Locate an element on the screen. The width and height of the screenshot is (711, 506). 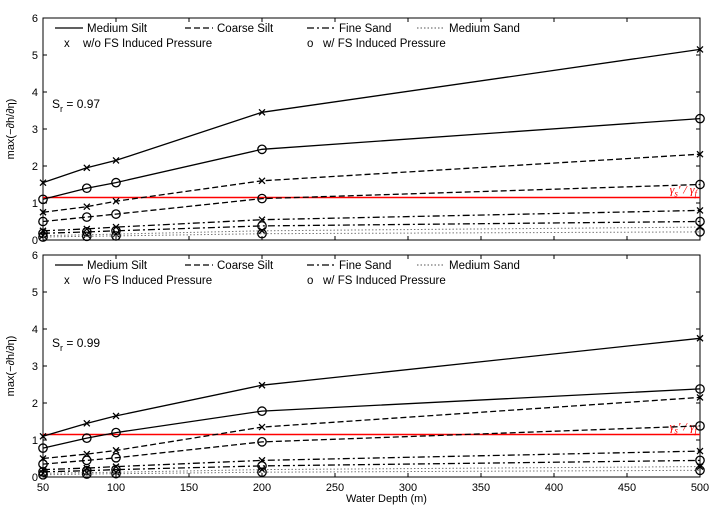
x-tick-label: 50 is located at coordinates (43, 488).